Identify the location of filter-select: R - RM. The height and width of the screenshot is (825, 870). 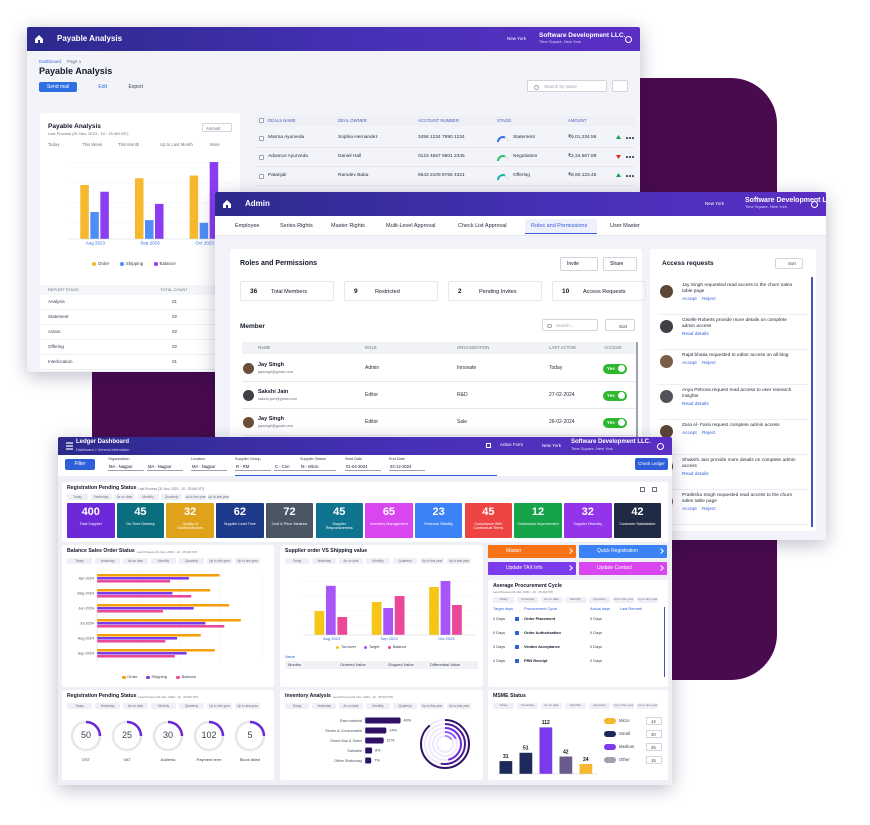
(253, 467).